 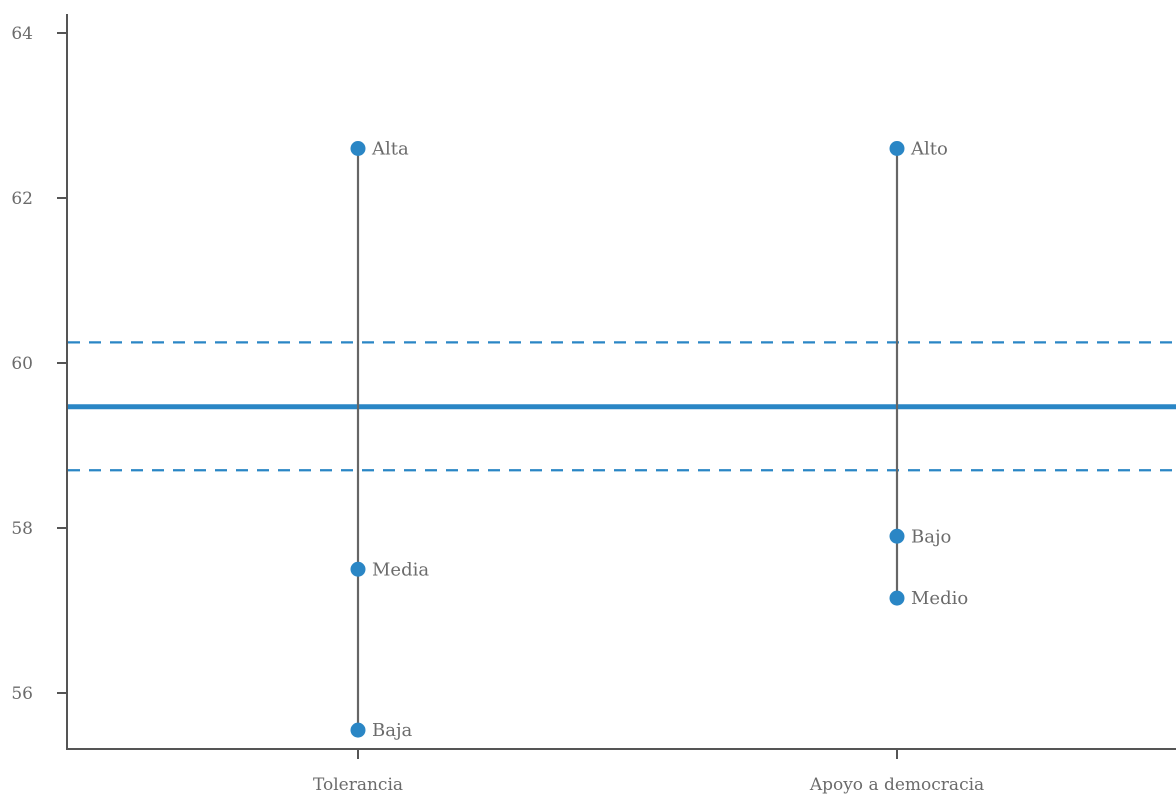 What do you see at coordinates (392, 730) in the screenshot?
I see `data-point-label: Baja` at bounding box center [392, 730].